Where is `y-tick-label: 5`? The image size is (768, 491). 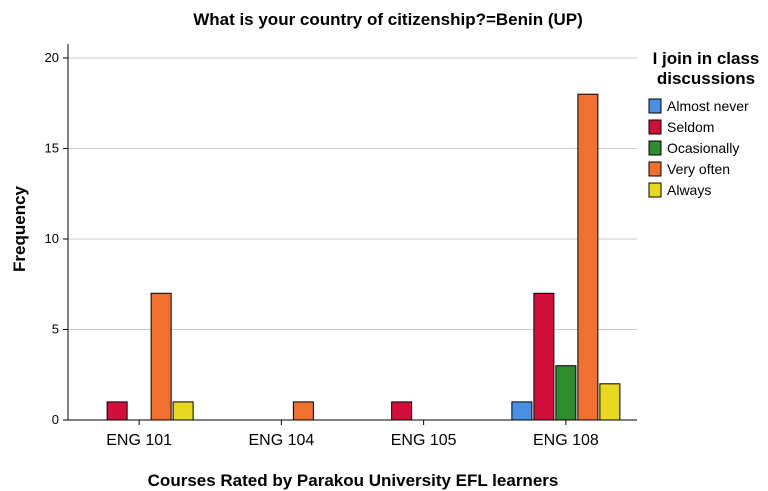
y-tick-label: 5 is located at coordinates (55, 329).